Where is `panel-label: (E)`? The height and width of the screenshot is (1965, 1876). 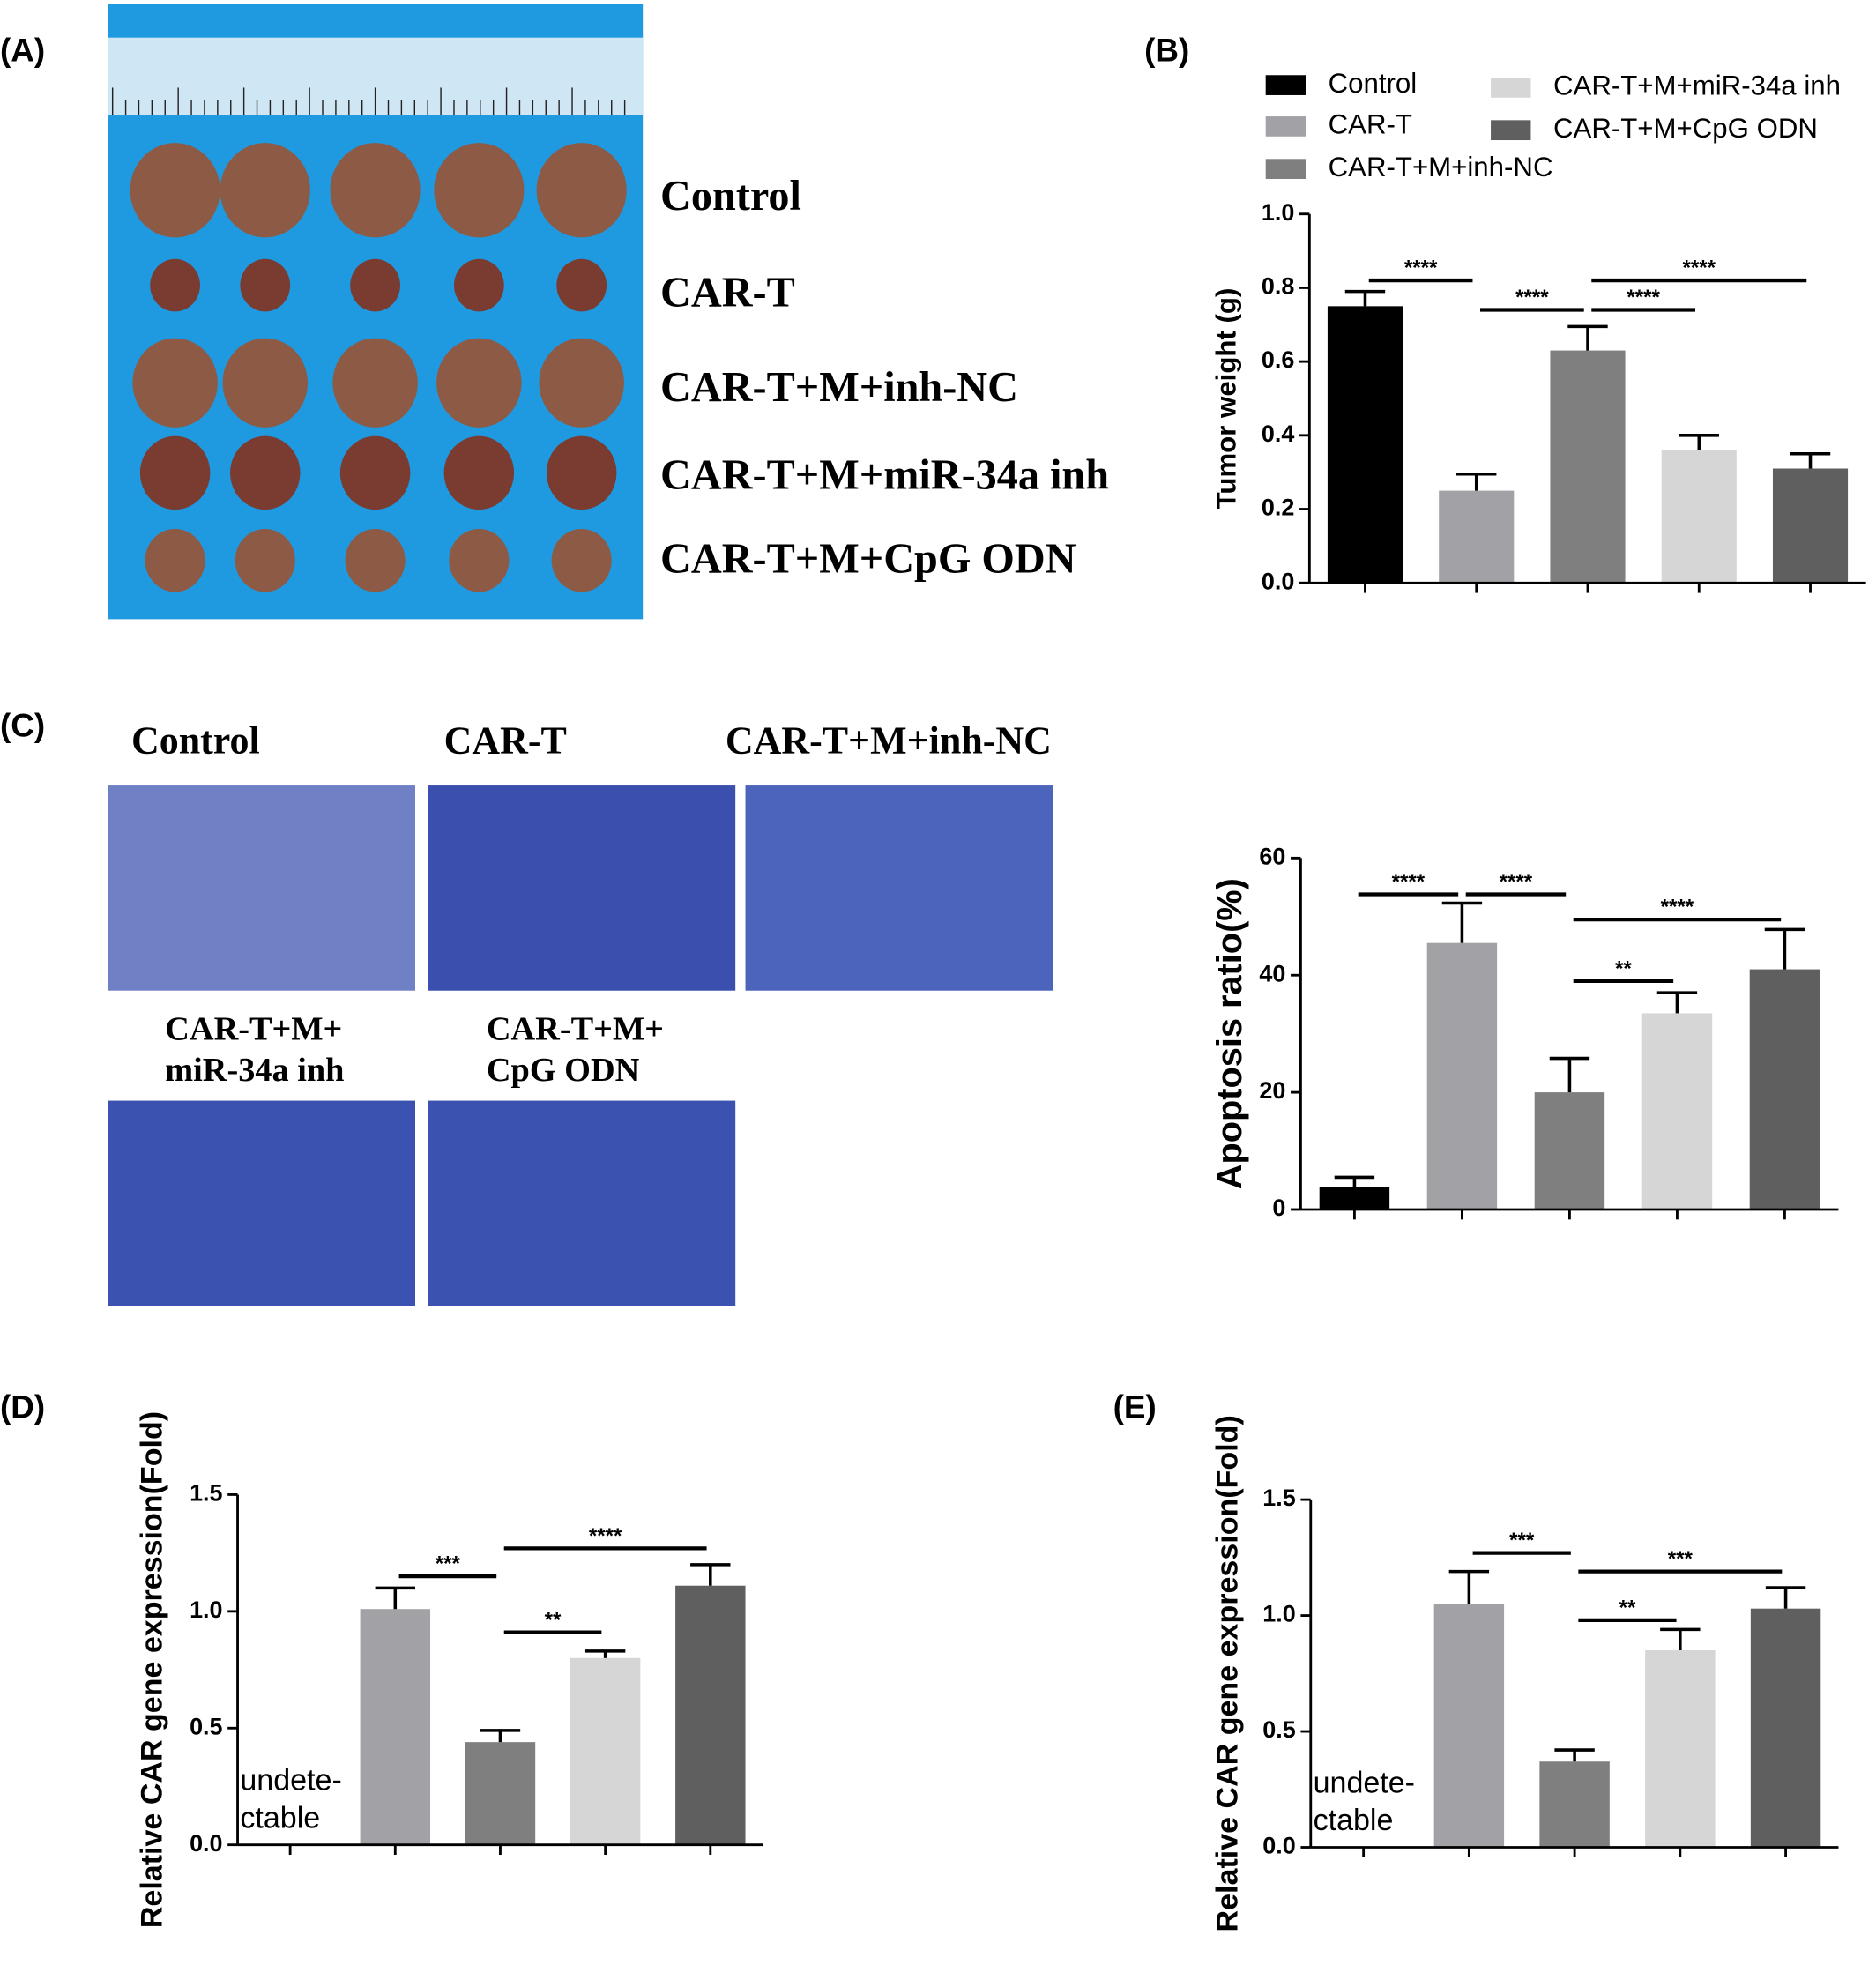 panel-label: (E) is located at coordinates (1135, 1407).